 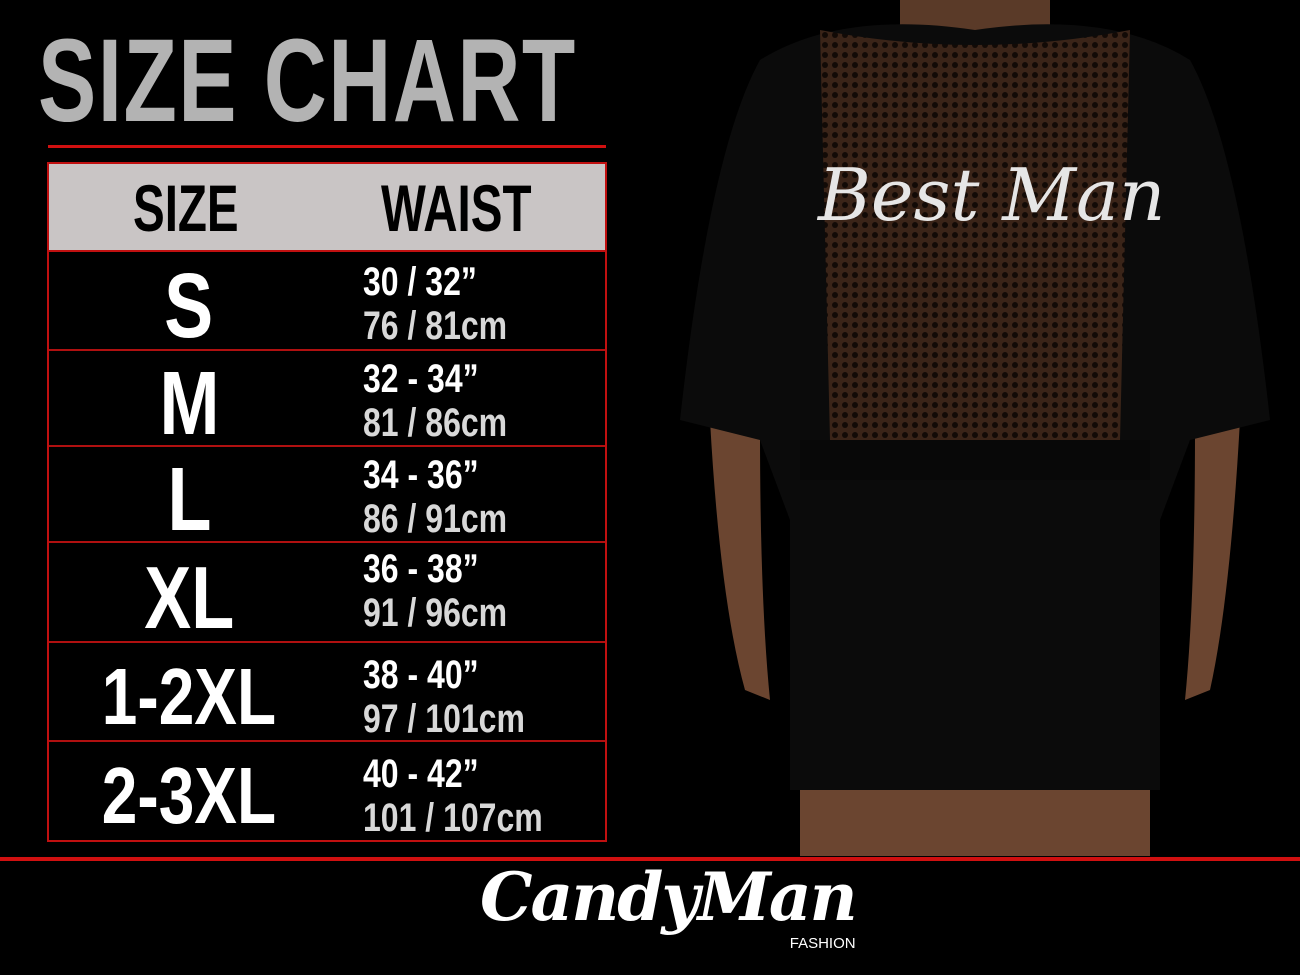 I want to click on table-row: M 32 - 34” 81 / 86cm, so click(x=327, y=402).